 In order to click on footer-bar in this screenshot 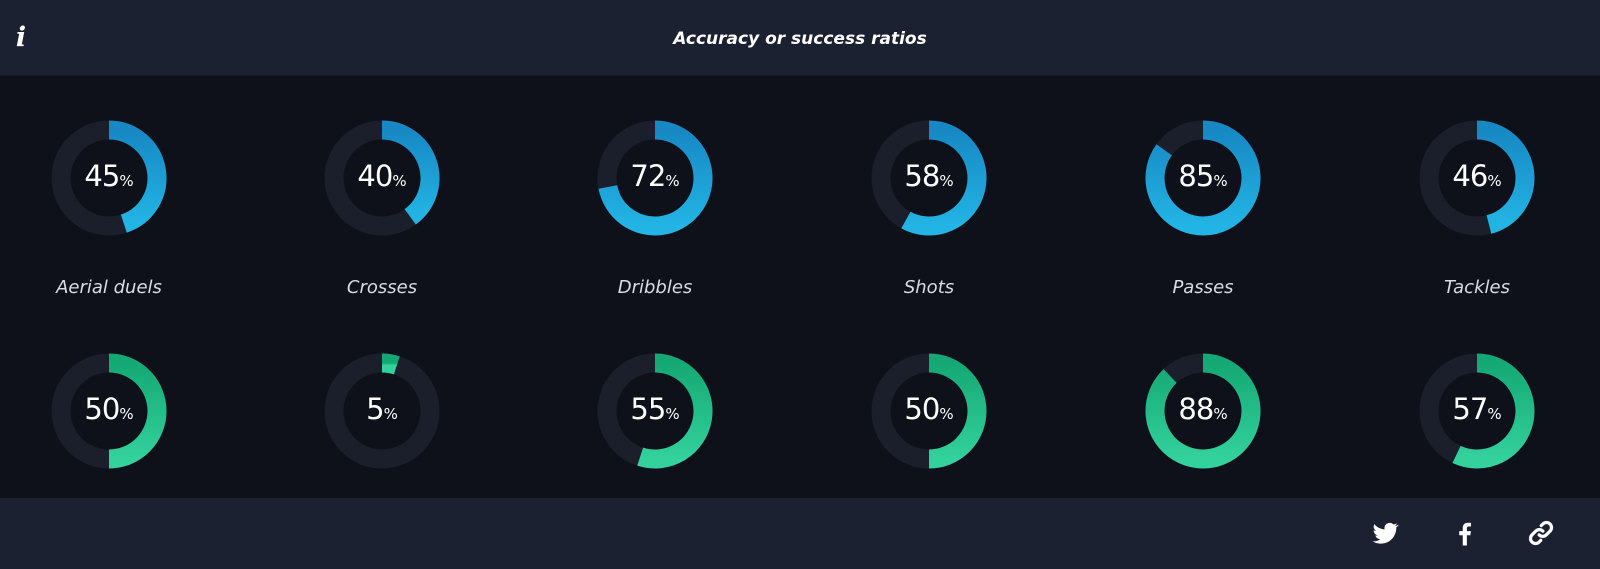, I will do `click(800, 533)`.